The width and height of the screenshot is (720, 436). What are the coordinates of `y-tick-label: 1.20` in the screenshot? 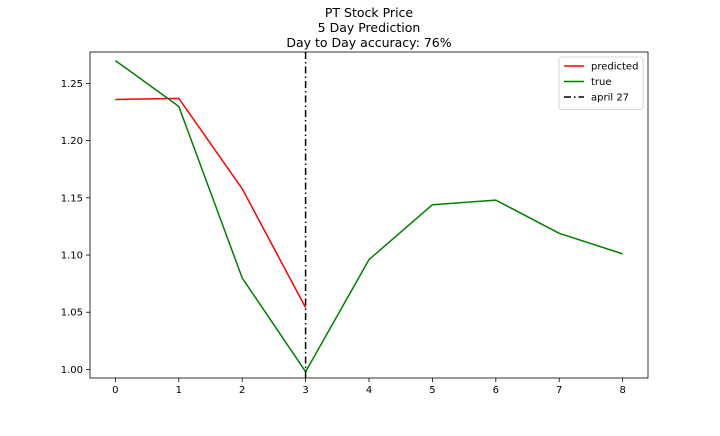 It's located at (72, 141).